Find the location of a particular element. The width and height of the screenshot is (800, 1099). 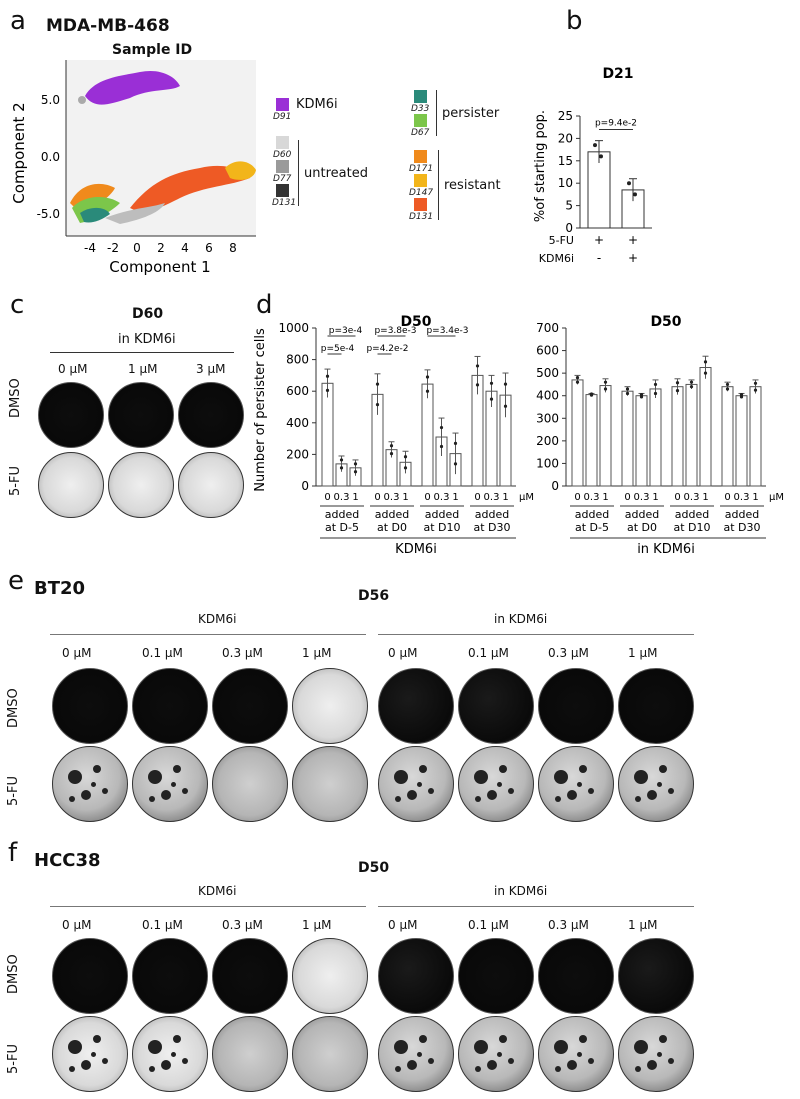

panel-d-title: D50 is located at coordinates (665, 322).